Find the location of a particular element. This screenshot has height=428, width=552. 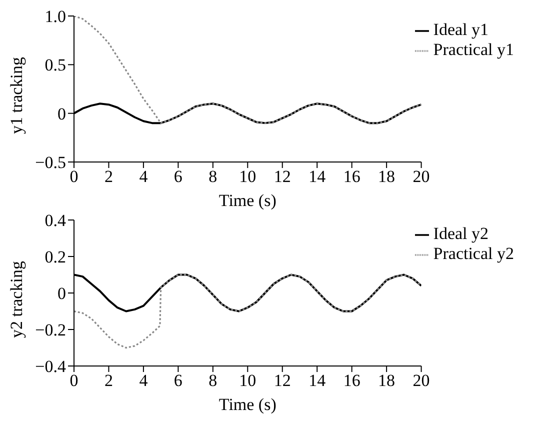

y-axis-title: y2 tracking is located at coordinates (16, 299).